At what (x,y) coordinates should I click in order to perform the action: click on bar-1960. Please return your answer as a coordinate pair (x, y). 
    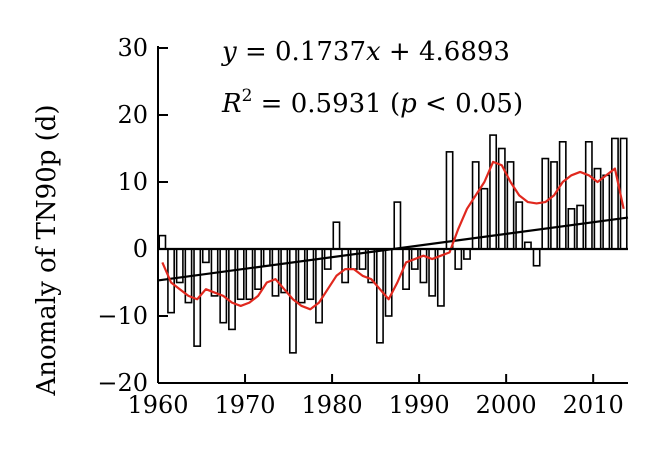
    Looking at the image, I should click on (162, 242).